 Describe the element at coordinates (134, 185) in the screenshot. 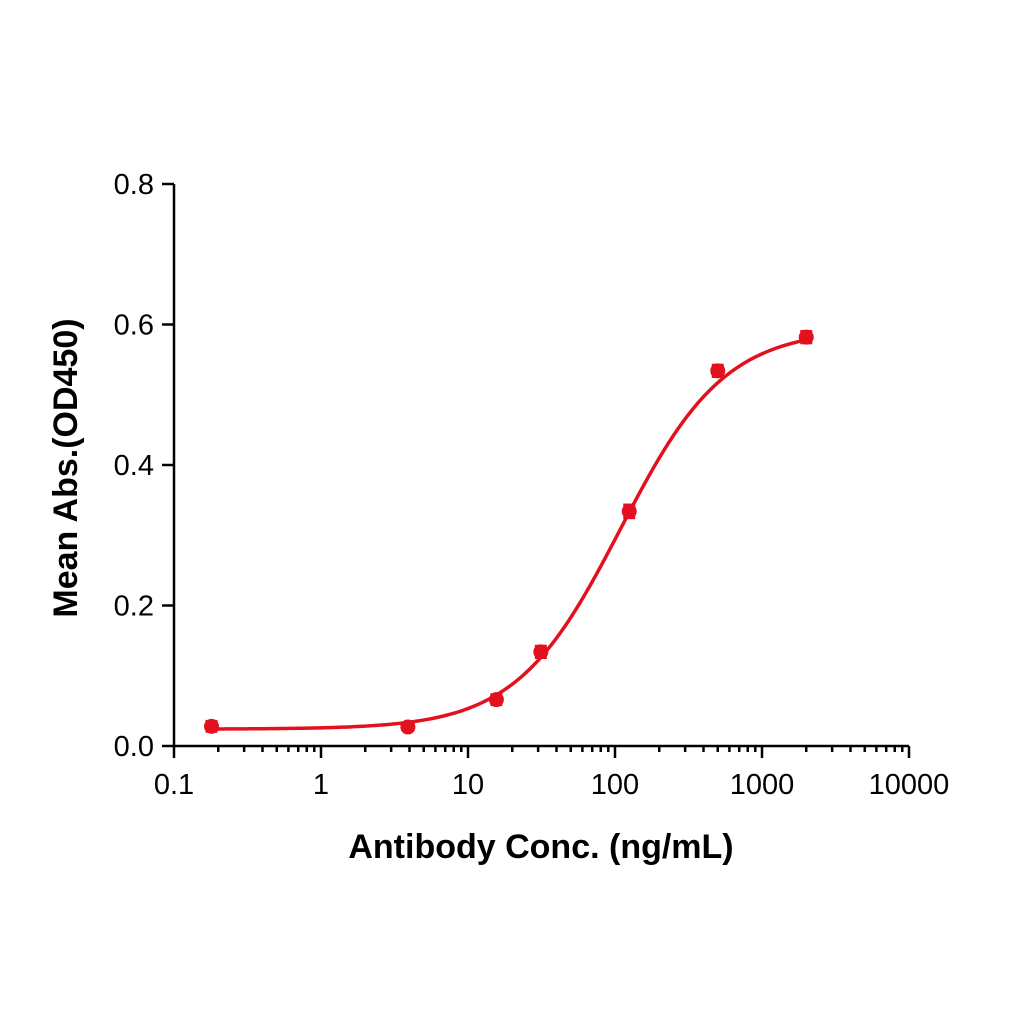

I see `y-tick-label: 0.8` at that location.